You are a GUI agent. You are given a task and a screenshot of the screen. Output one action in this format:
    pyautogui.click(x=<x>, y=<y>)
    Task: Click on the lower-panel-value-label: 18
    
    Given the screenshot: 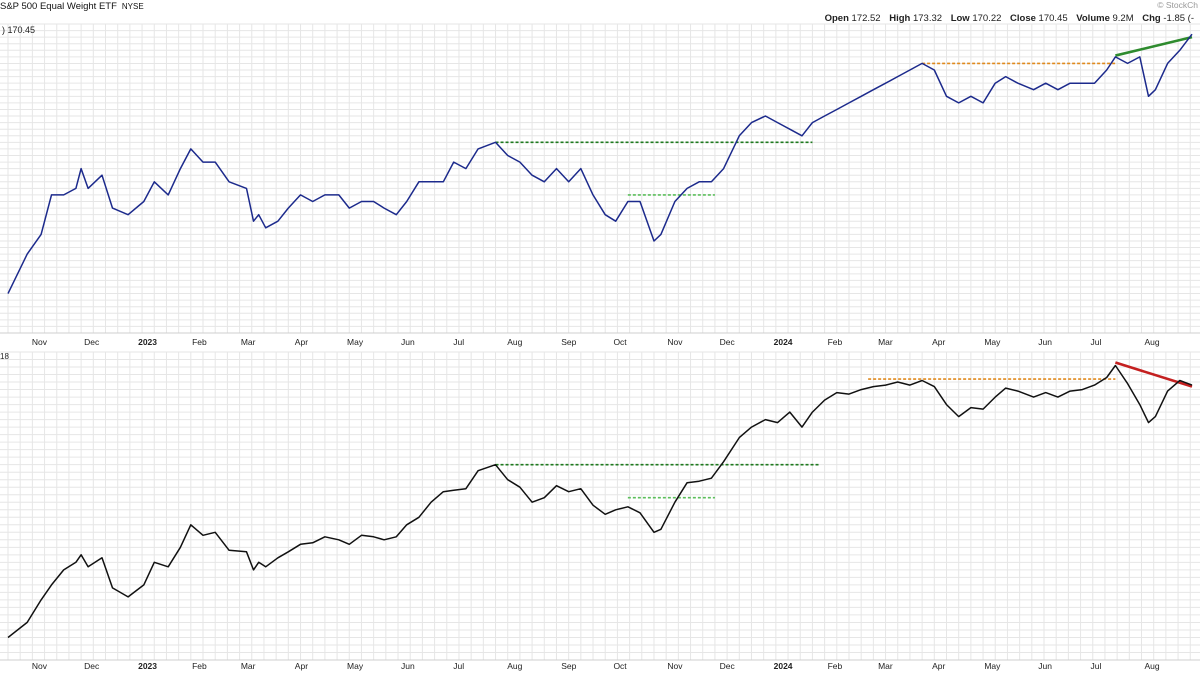 What is the action you would take?
    pyautogui.click(x=4, y=356)
    